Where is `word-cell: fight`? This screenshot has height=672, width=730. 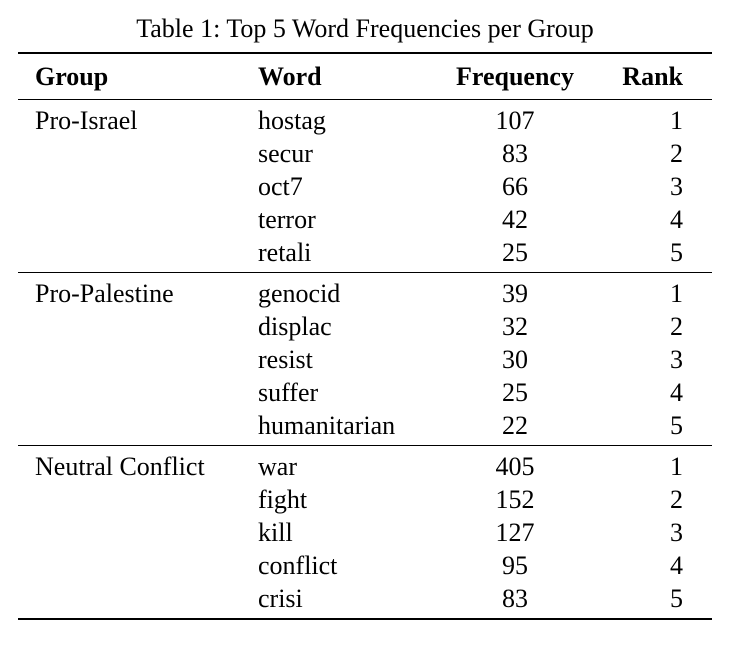
word-cell: fight is located at coordinates (283, 499).